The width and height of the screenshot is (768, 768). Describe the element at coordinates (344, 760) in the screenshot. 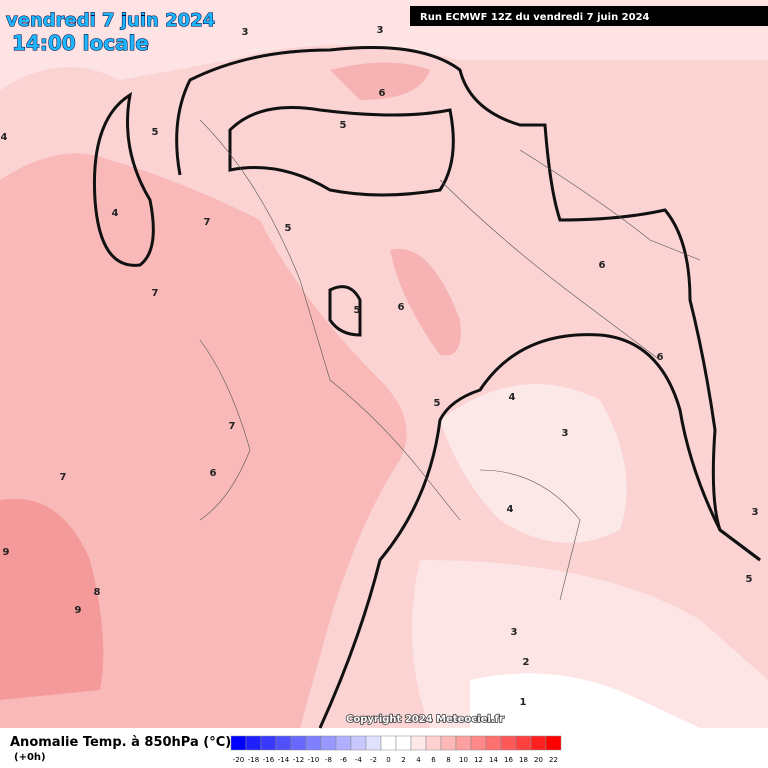

I see `scale-tick: -6` at that location.